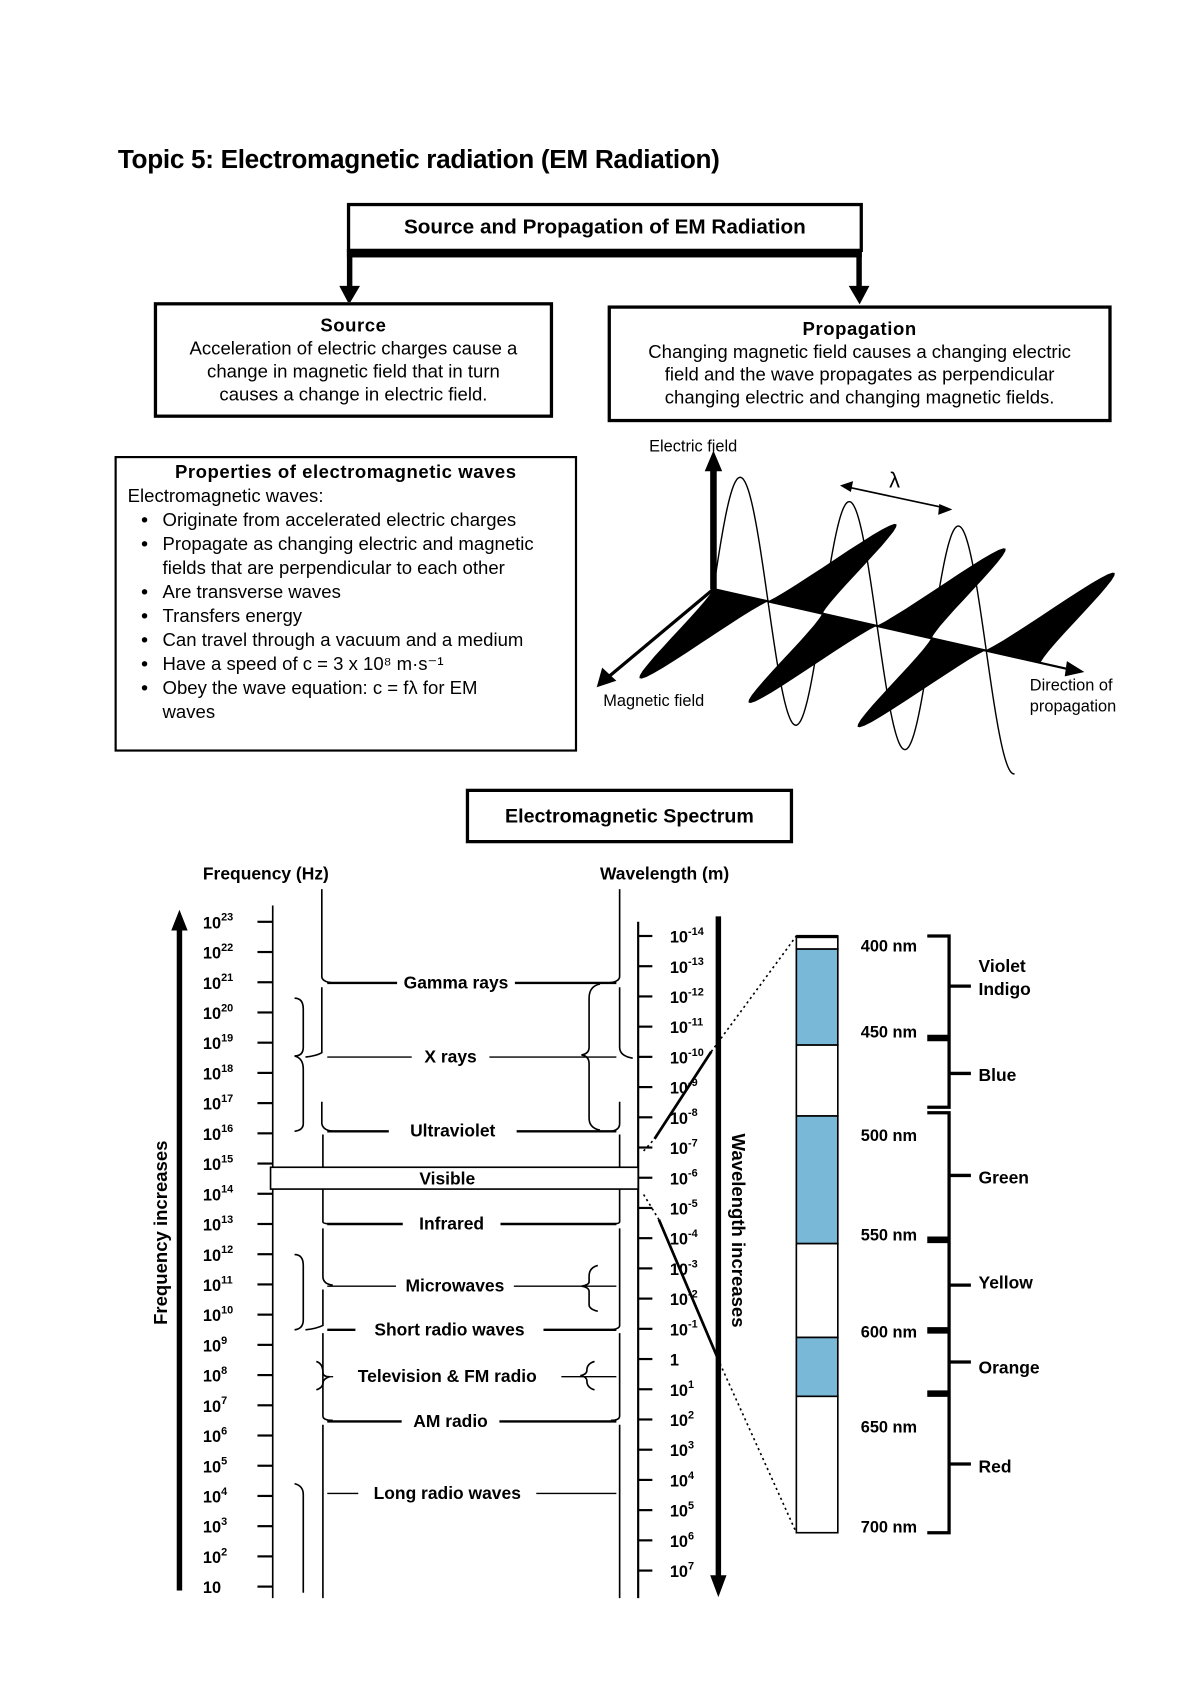 The height and width of the screenshot is (1696, 1200). I want to click on magnetic-field-label: Magnetic field, so click(653, 701).